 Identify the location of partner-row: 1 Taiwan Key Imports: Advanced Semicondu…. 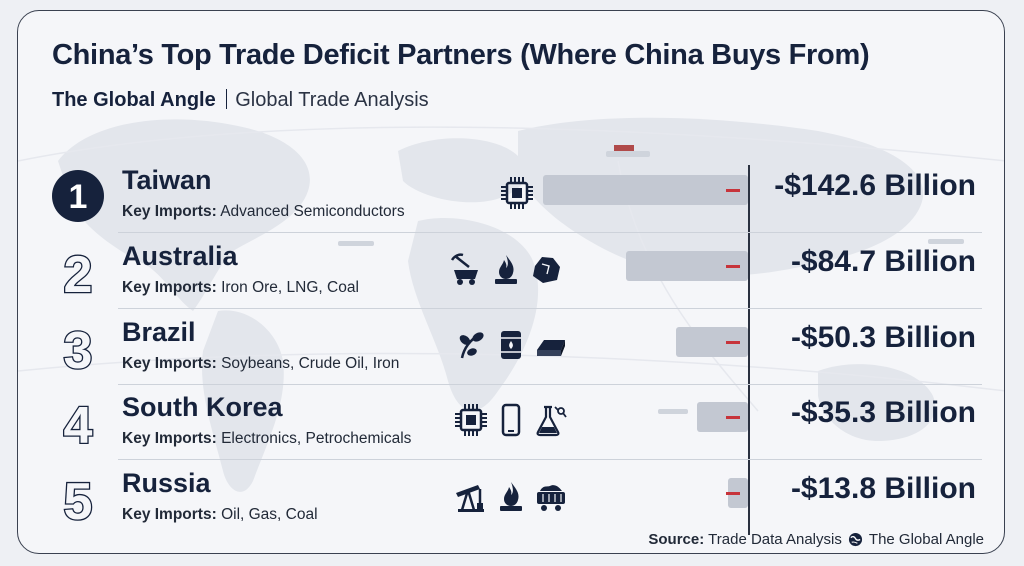
(511, 197).